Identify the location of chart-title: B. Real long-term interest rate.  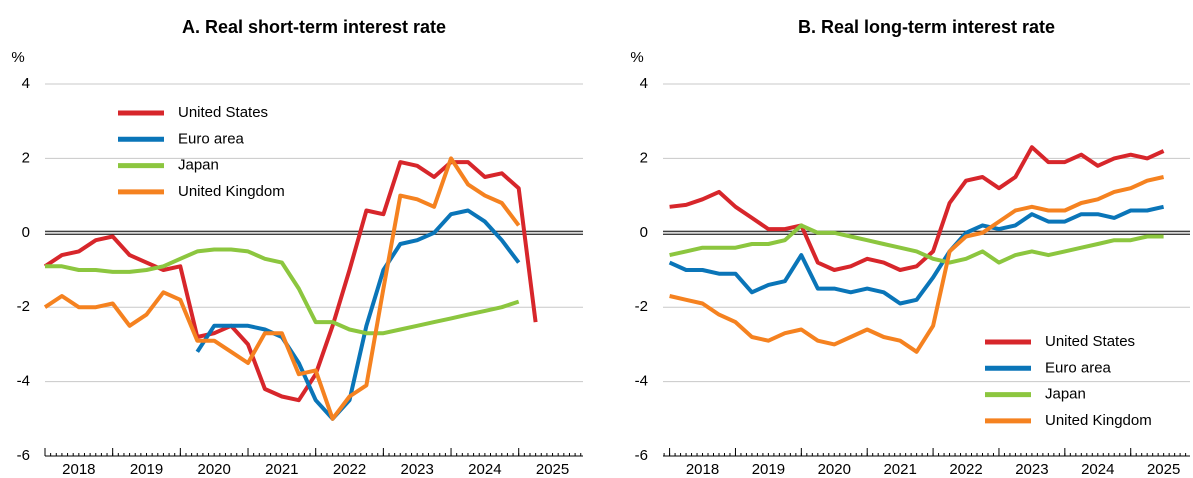
(926, 27).